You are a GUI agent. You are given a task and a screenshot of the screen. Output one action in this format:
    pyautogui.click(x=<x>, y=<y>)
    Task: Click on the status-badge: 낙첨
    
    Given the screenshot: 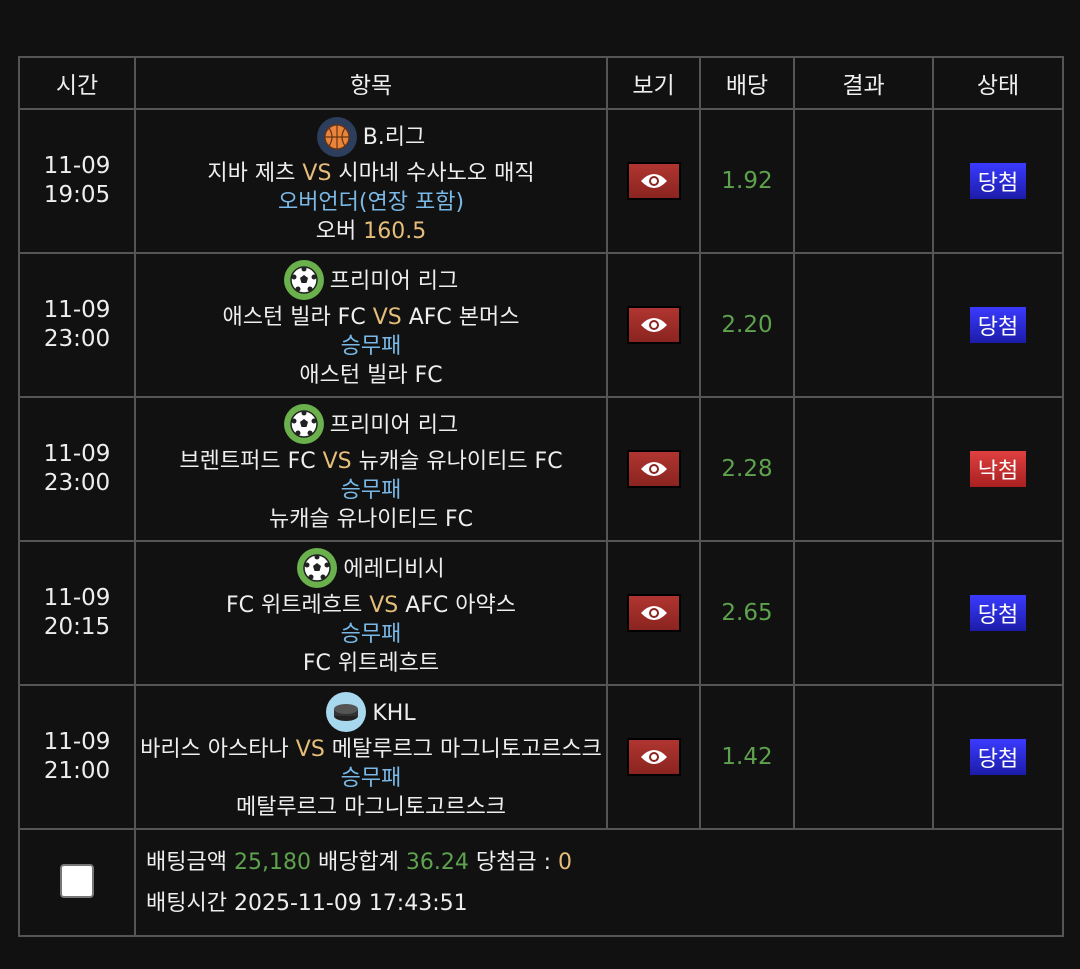 What is the action you would take?
    pyautogui.click(x=998, y=469)
    